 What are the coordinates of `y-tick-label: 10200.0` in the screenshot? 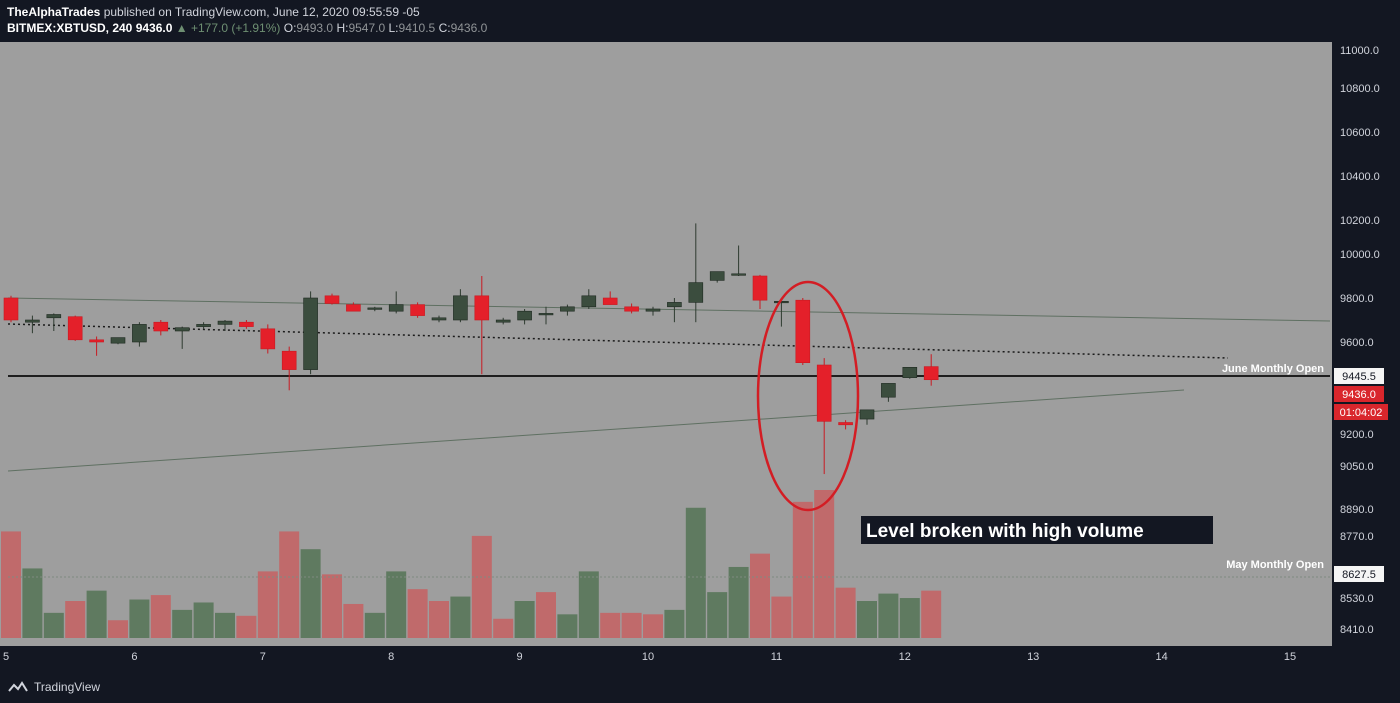 It's located at (1360, 221).